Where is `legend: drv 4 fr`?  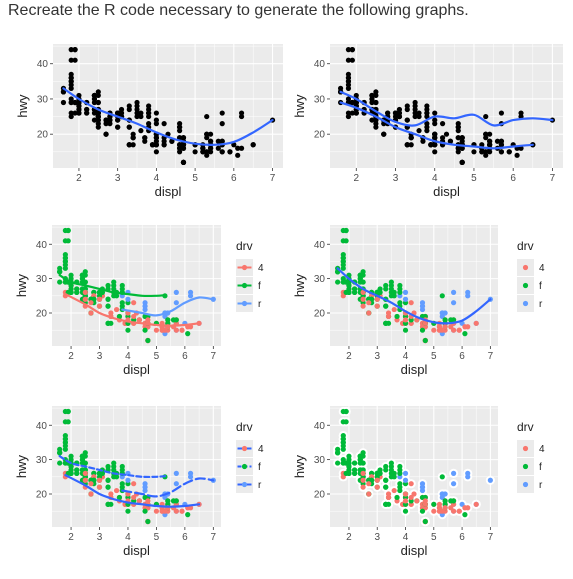
legend: drv 4 fr is located at coordinates (531, 275).